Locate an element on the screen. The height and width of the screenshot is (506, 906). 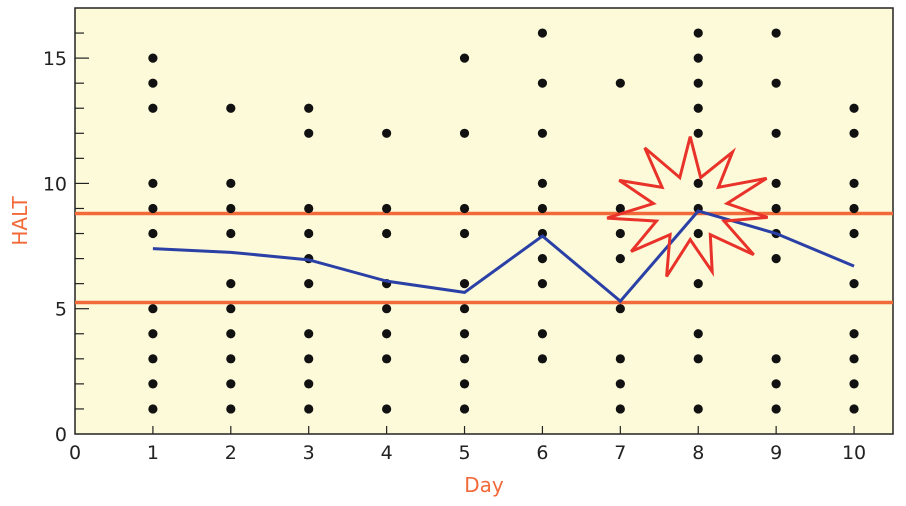
x-tick-label: 7 is located at coordinates (620, 453).